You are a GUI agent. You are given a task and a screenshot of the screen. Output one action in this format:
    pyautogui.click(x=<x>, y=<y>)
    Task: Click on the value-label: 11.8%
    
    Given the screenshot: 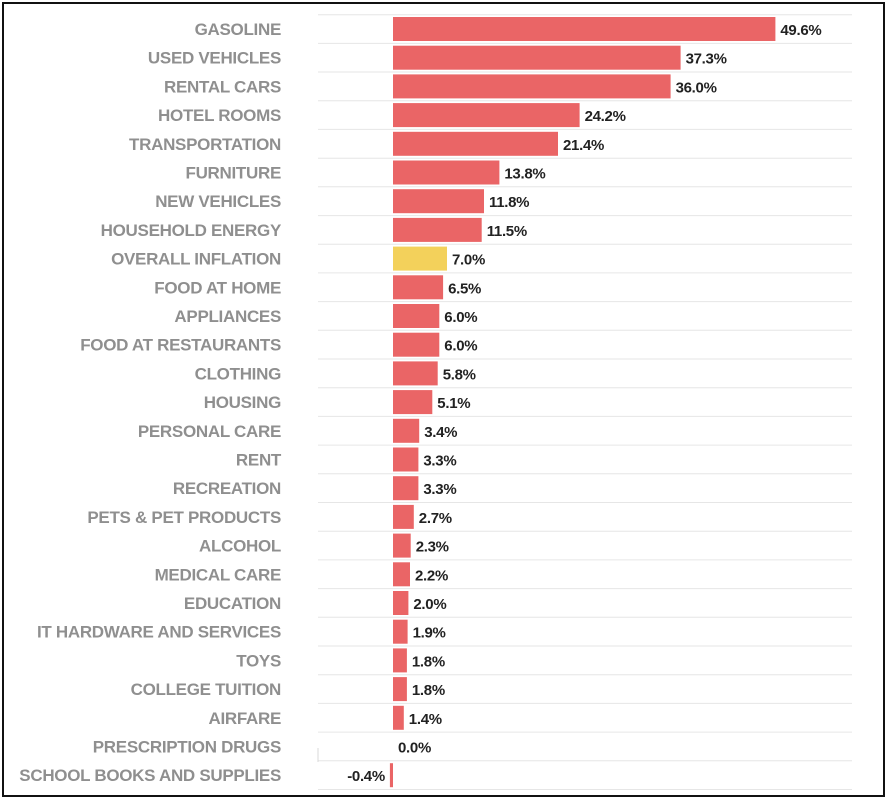 What is the action you would take?
    pyautogui.click(x=509, y=202)
    